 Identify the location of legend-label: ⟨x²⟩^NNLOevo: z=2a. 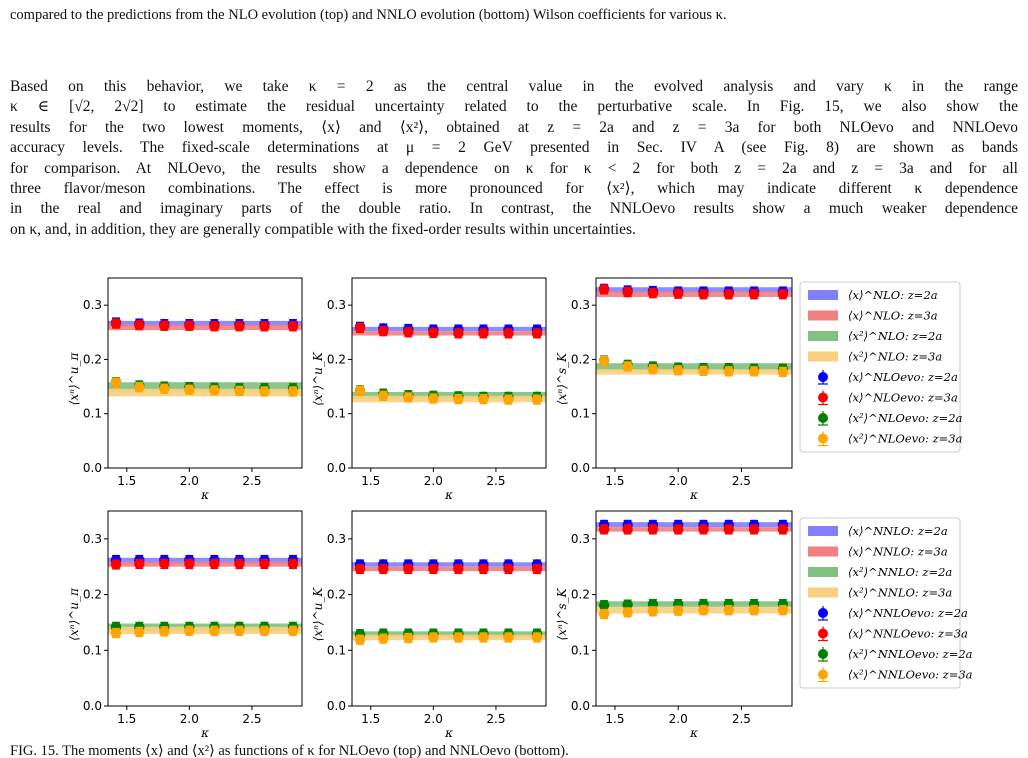
(910, 654).